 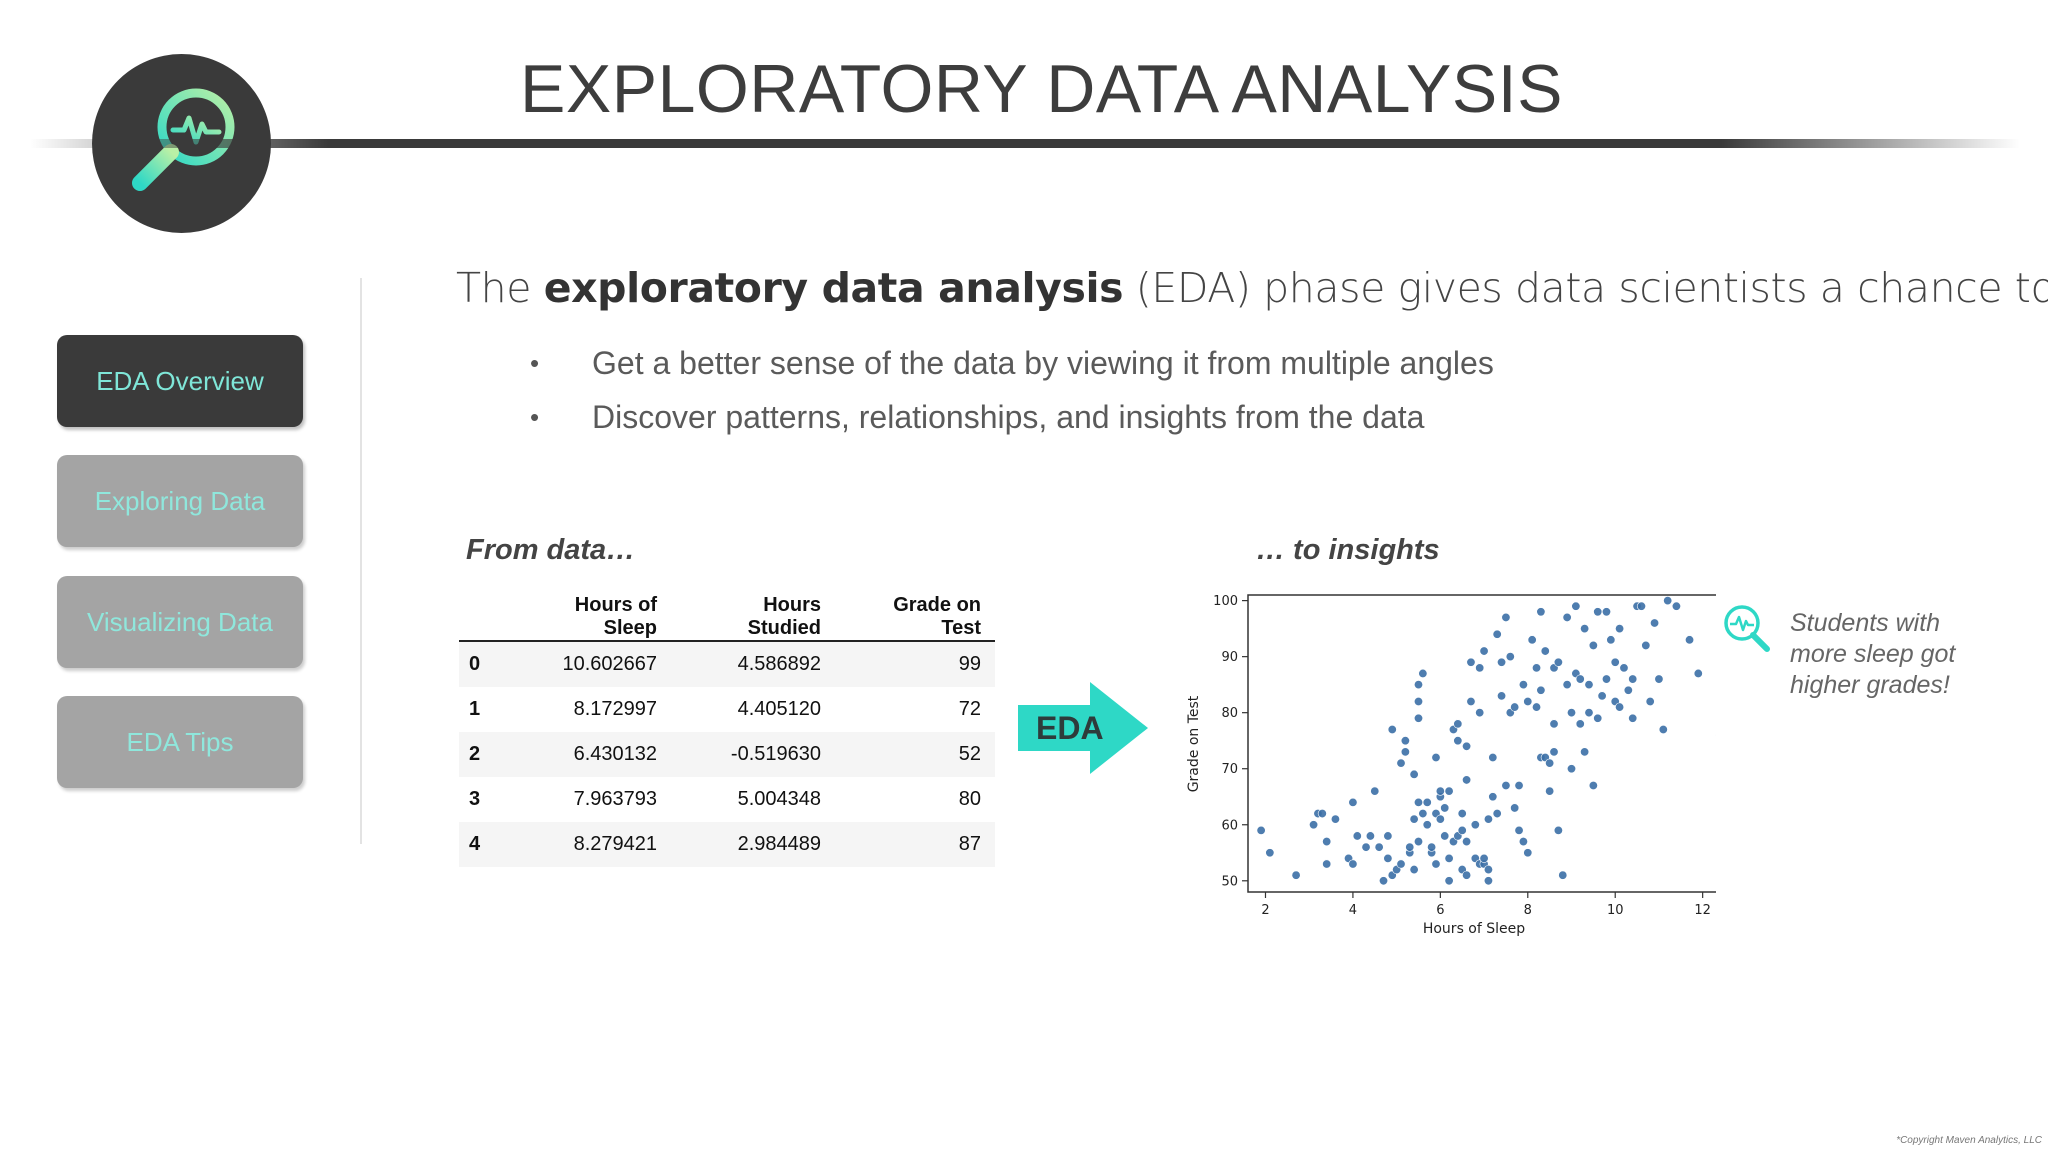 What do you see at coordinates (1481, 743) in the screenshot?
I see `plot-frame` at bounding box center [1481, 743].